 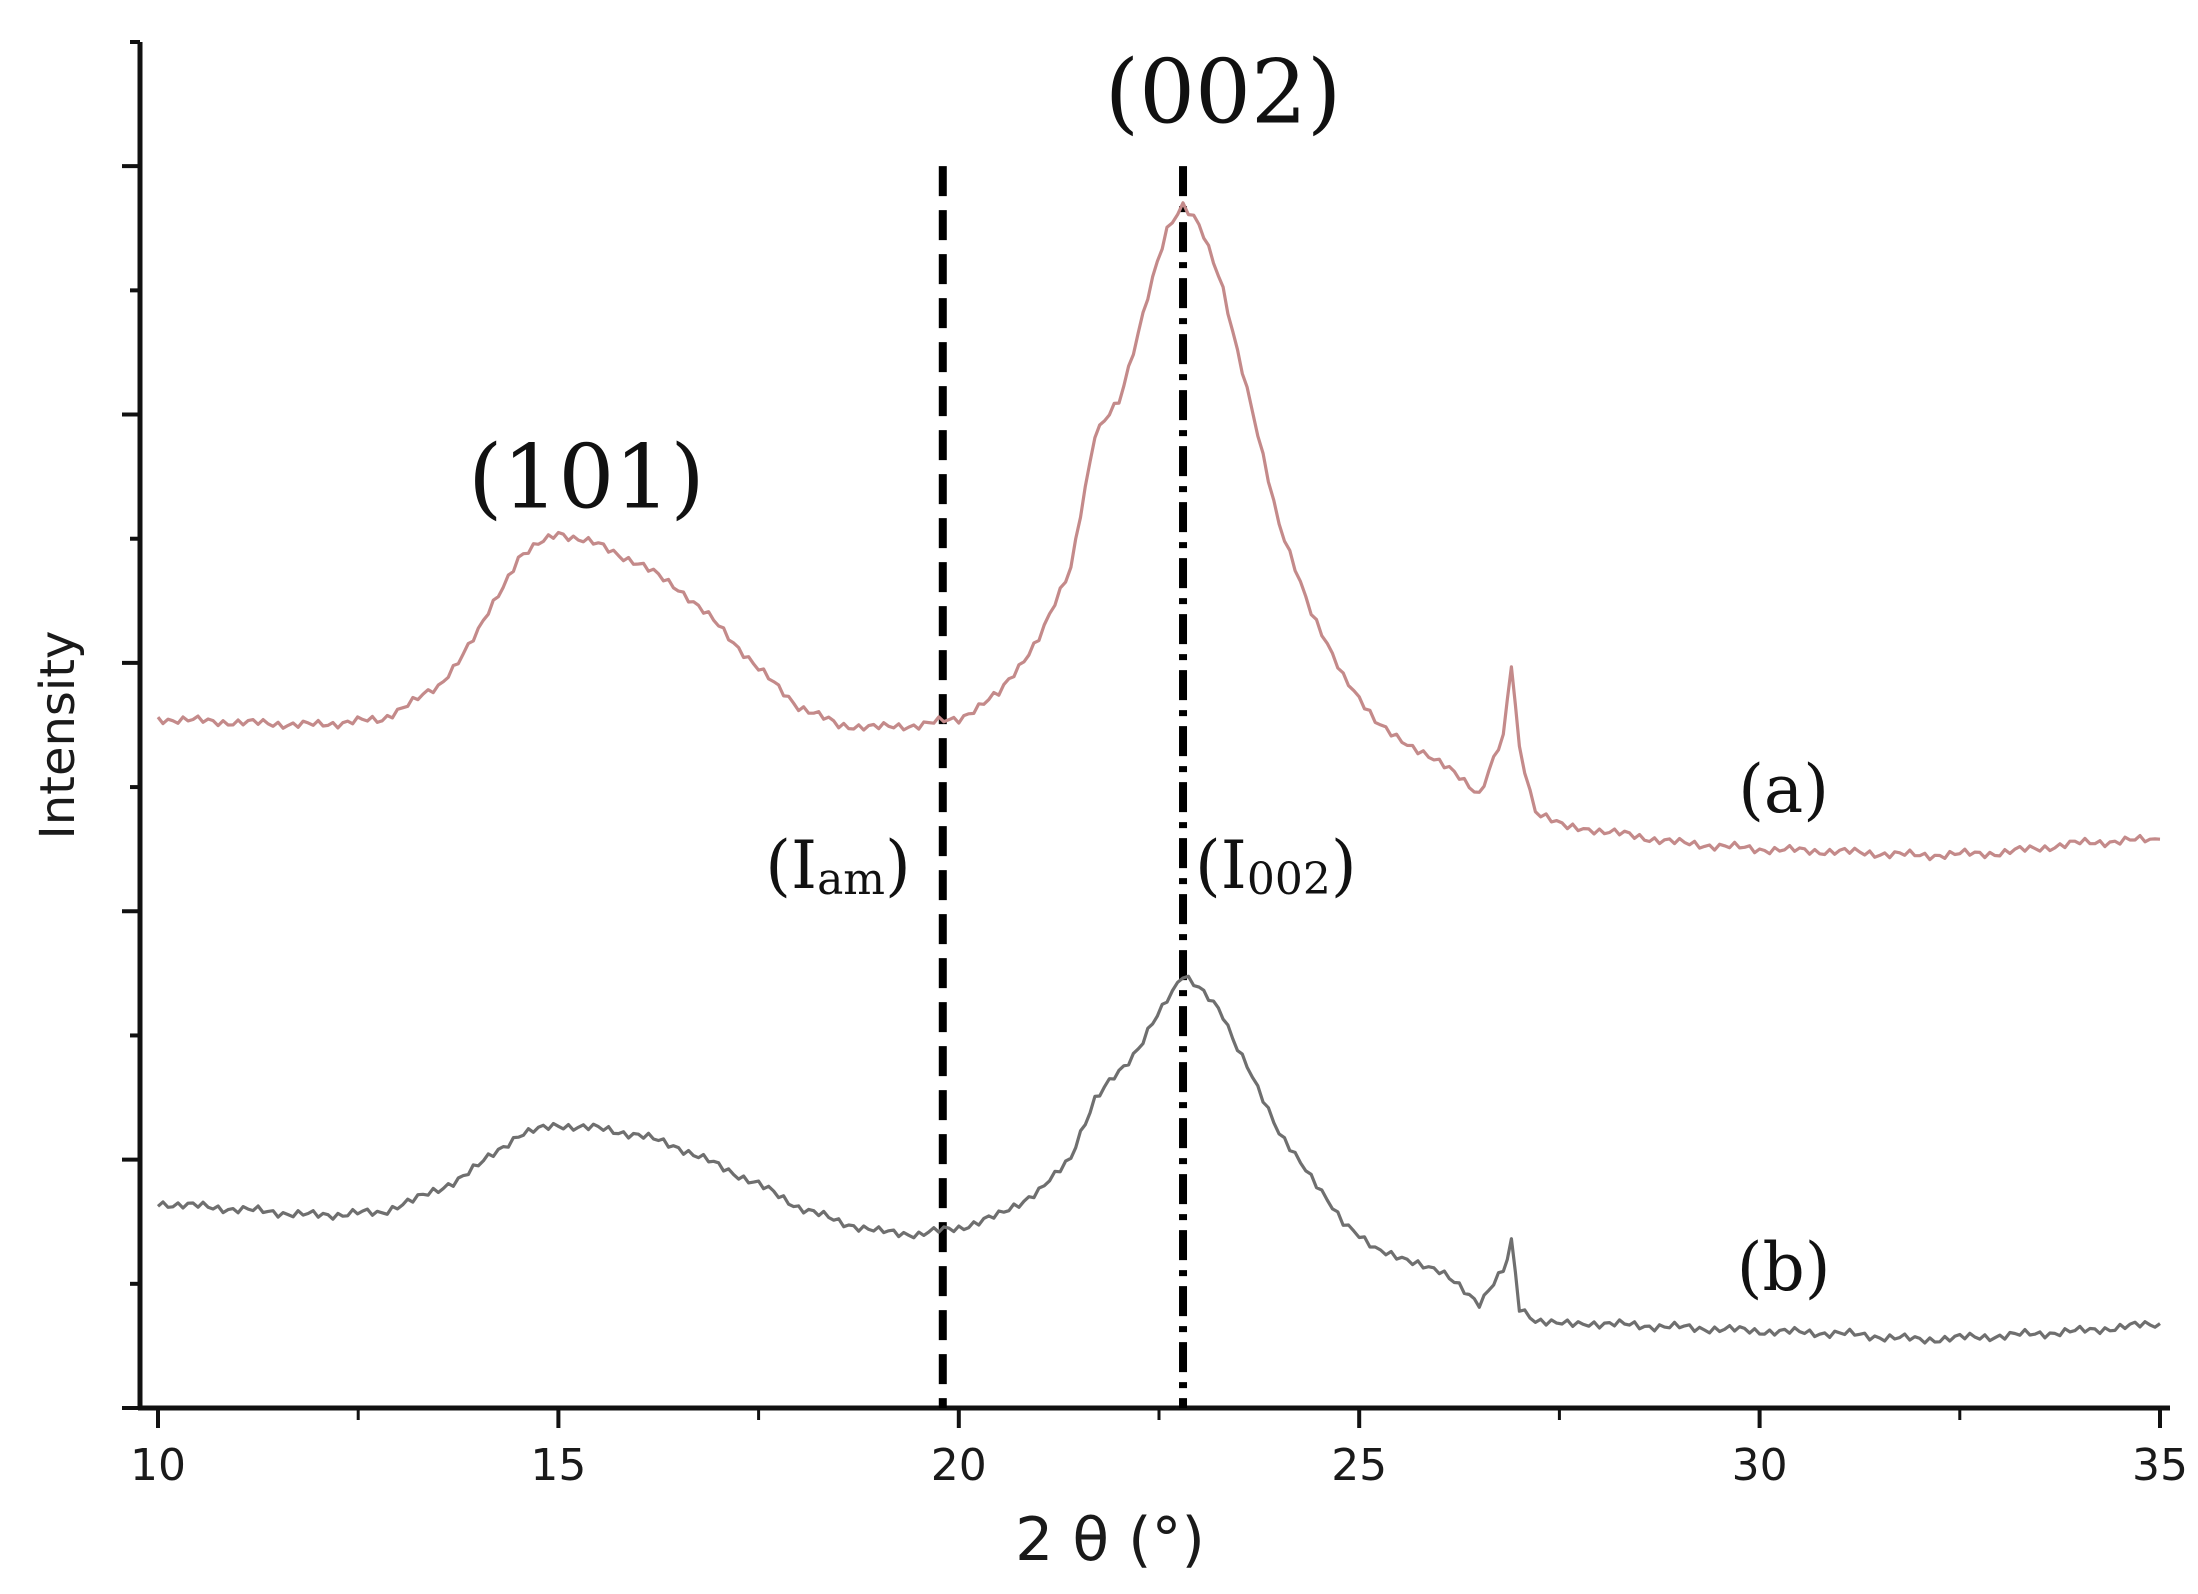 What do you see at coordinates (586, 477) in the screenshot?
I see `annotation-101: (101)` at bounding box center [586, 477].